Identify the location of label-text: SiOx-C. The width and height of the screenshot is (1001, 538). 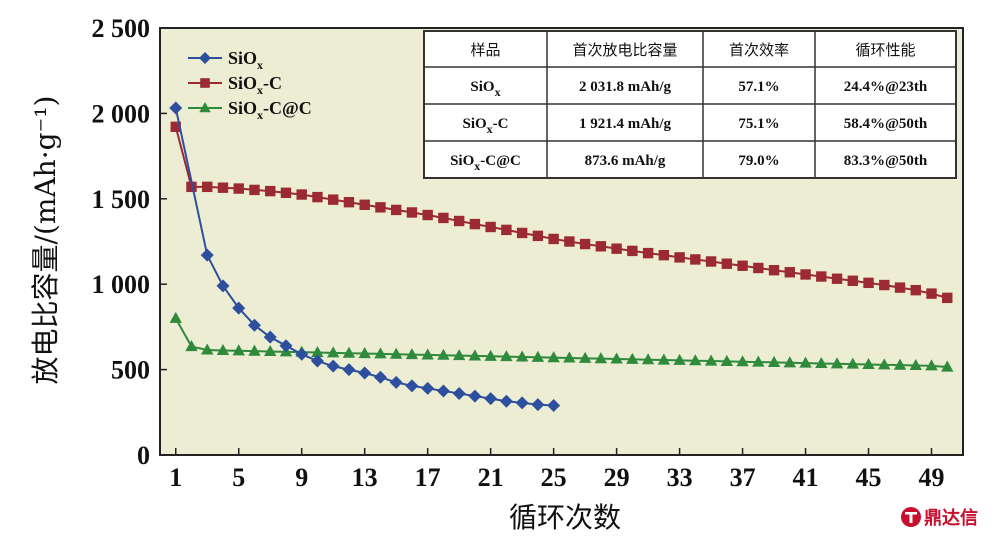
(255, 85).